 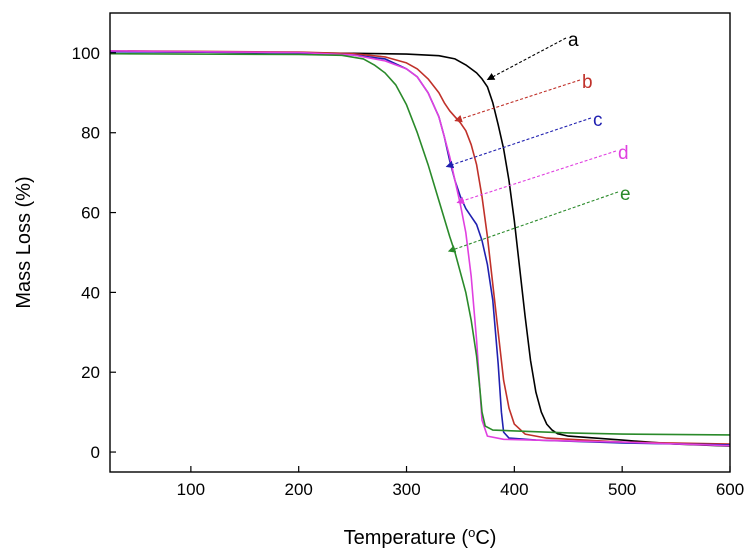 I want to click on curve-label-d: d, so click(x=623, y=153).